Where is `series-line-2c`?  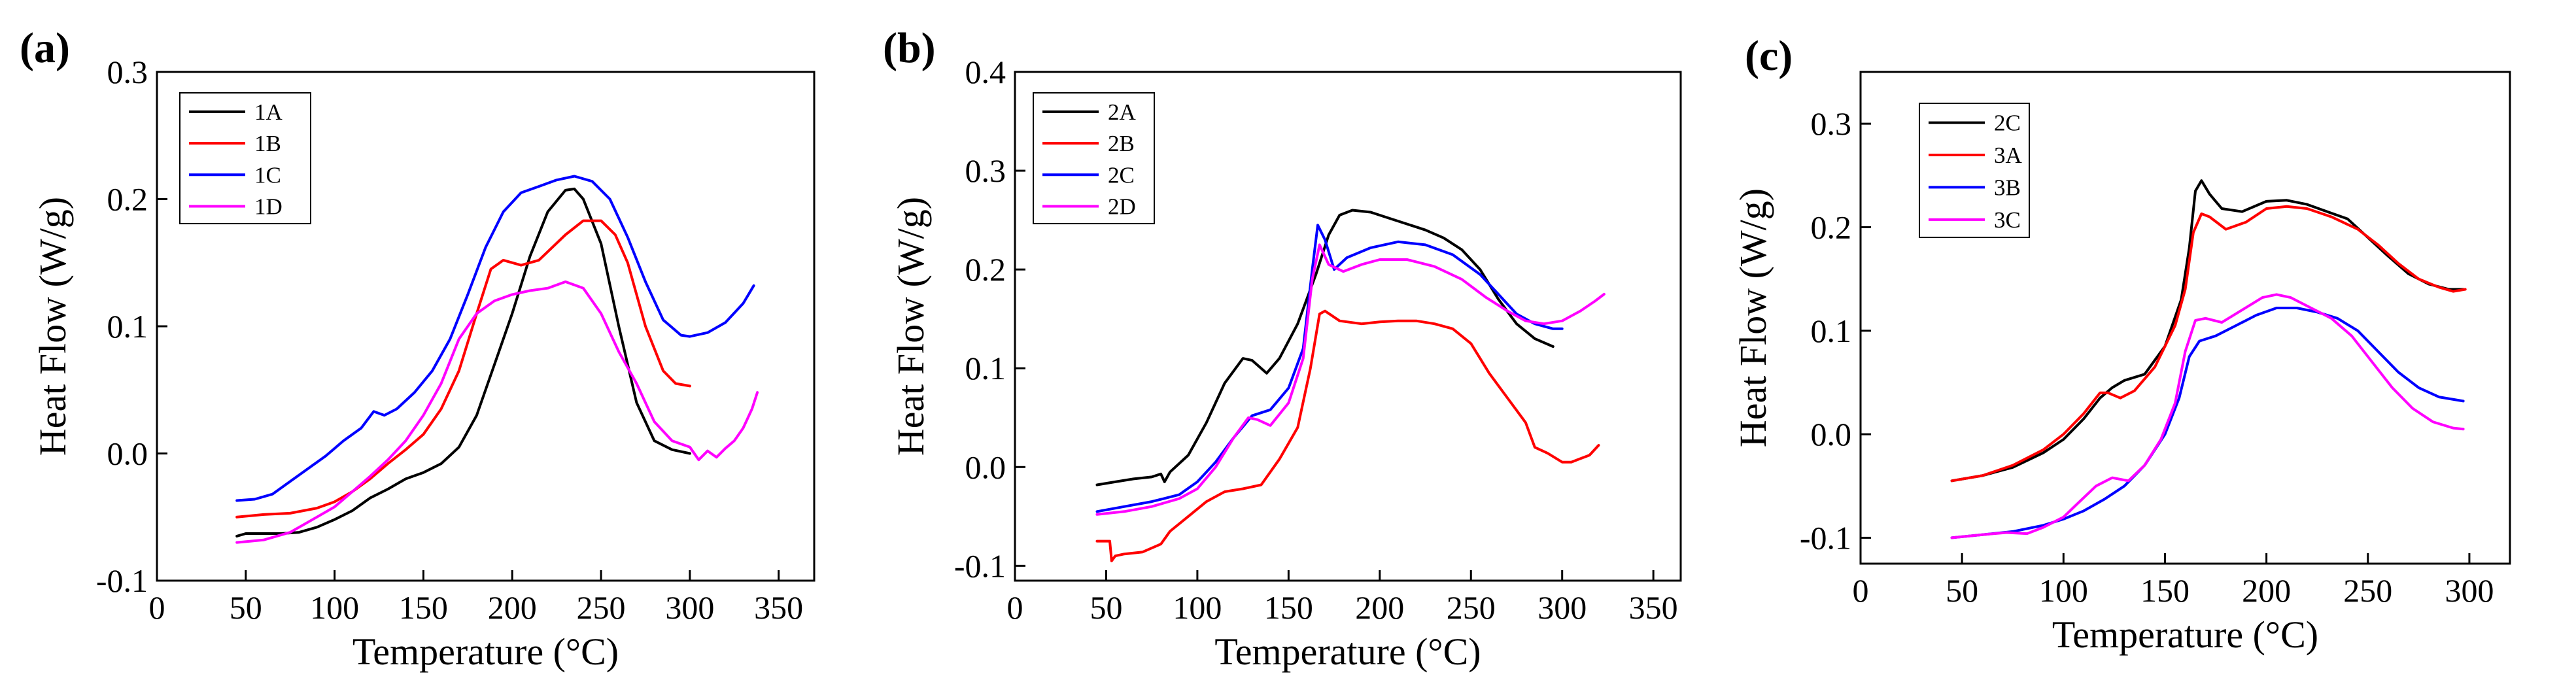
series-line-2c is located at coordinates (1330, 368).